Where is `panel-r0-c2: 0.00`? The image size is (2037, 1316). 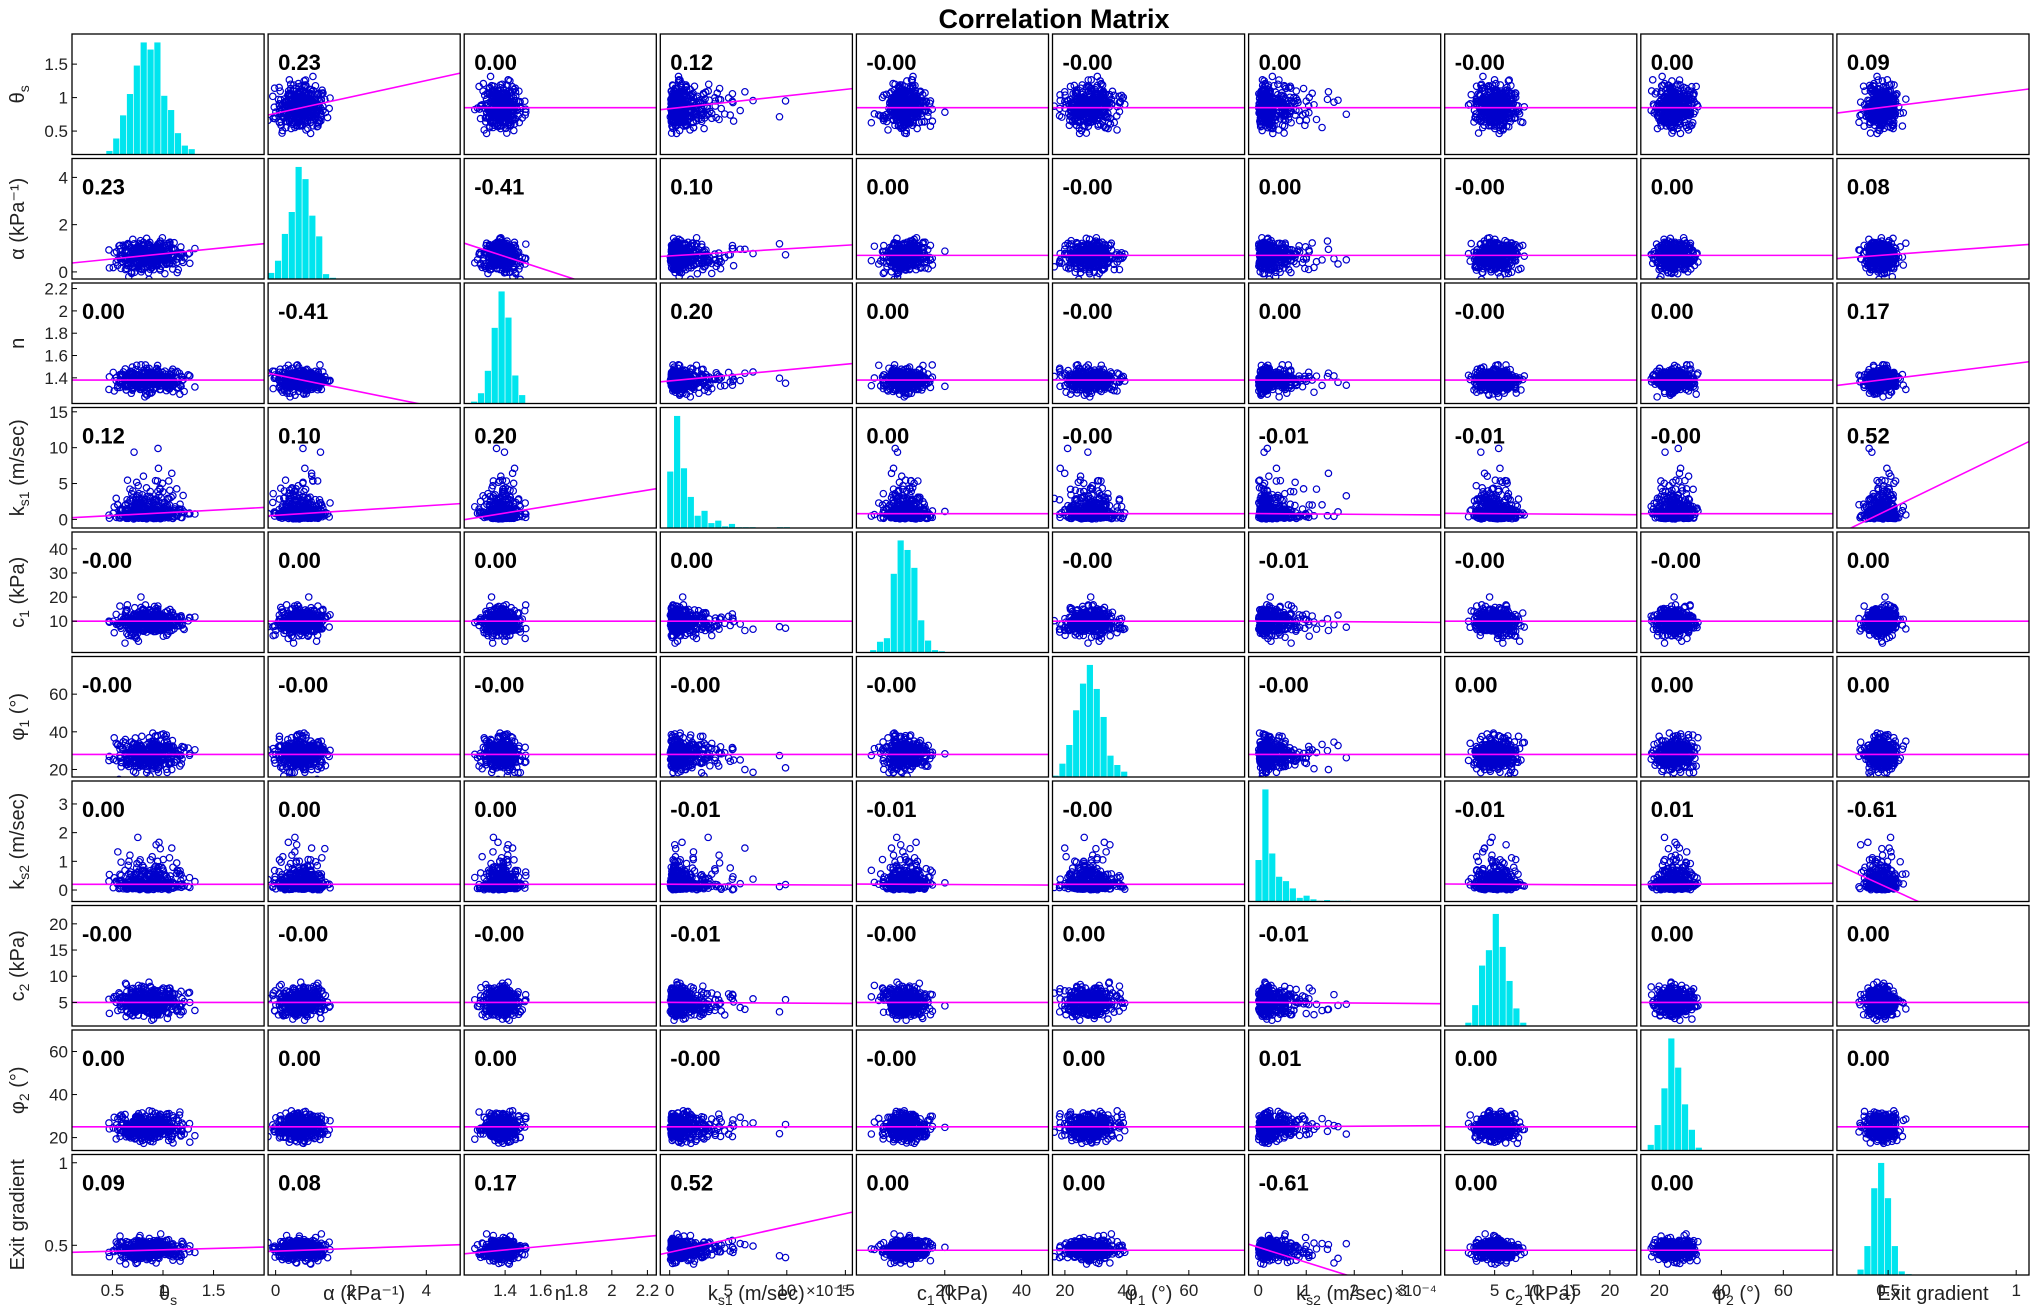 panel-r0-c2: 0.00 is located at coordinates (560, 94).